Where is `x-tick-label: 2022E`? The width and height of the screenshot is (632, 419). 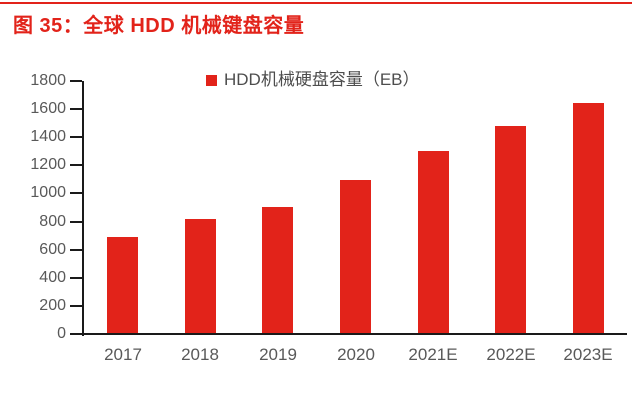 x-tick-label: 2022E is located at coordinates (511, 354).